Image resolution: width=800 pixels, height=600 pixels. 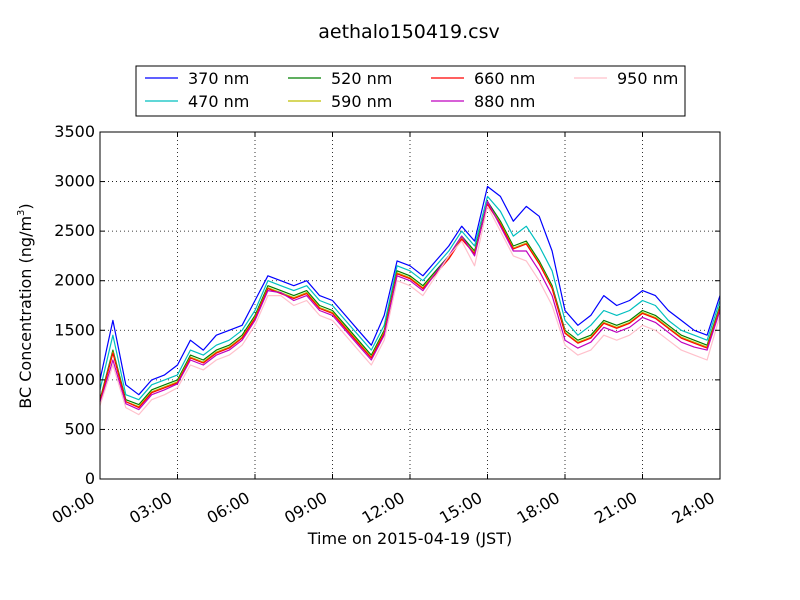 I want to click on y-axis-label: BC Concentration (ng/m3), so click(x=25, y=305).